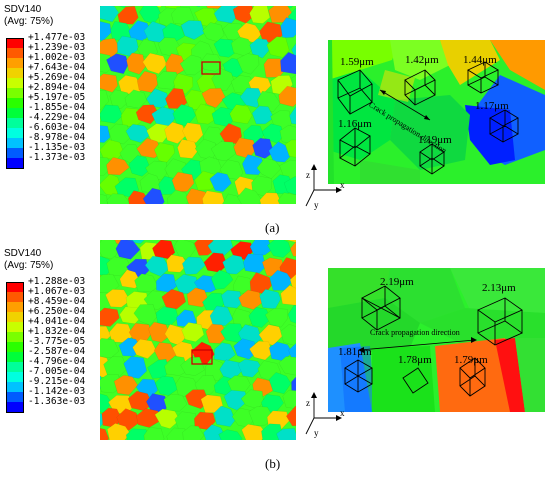 The image size is (550, 479). I want to click on legend-label-a-12: -1.373e-03, so click(57, 157).